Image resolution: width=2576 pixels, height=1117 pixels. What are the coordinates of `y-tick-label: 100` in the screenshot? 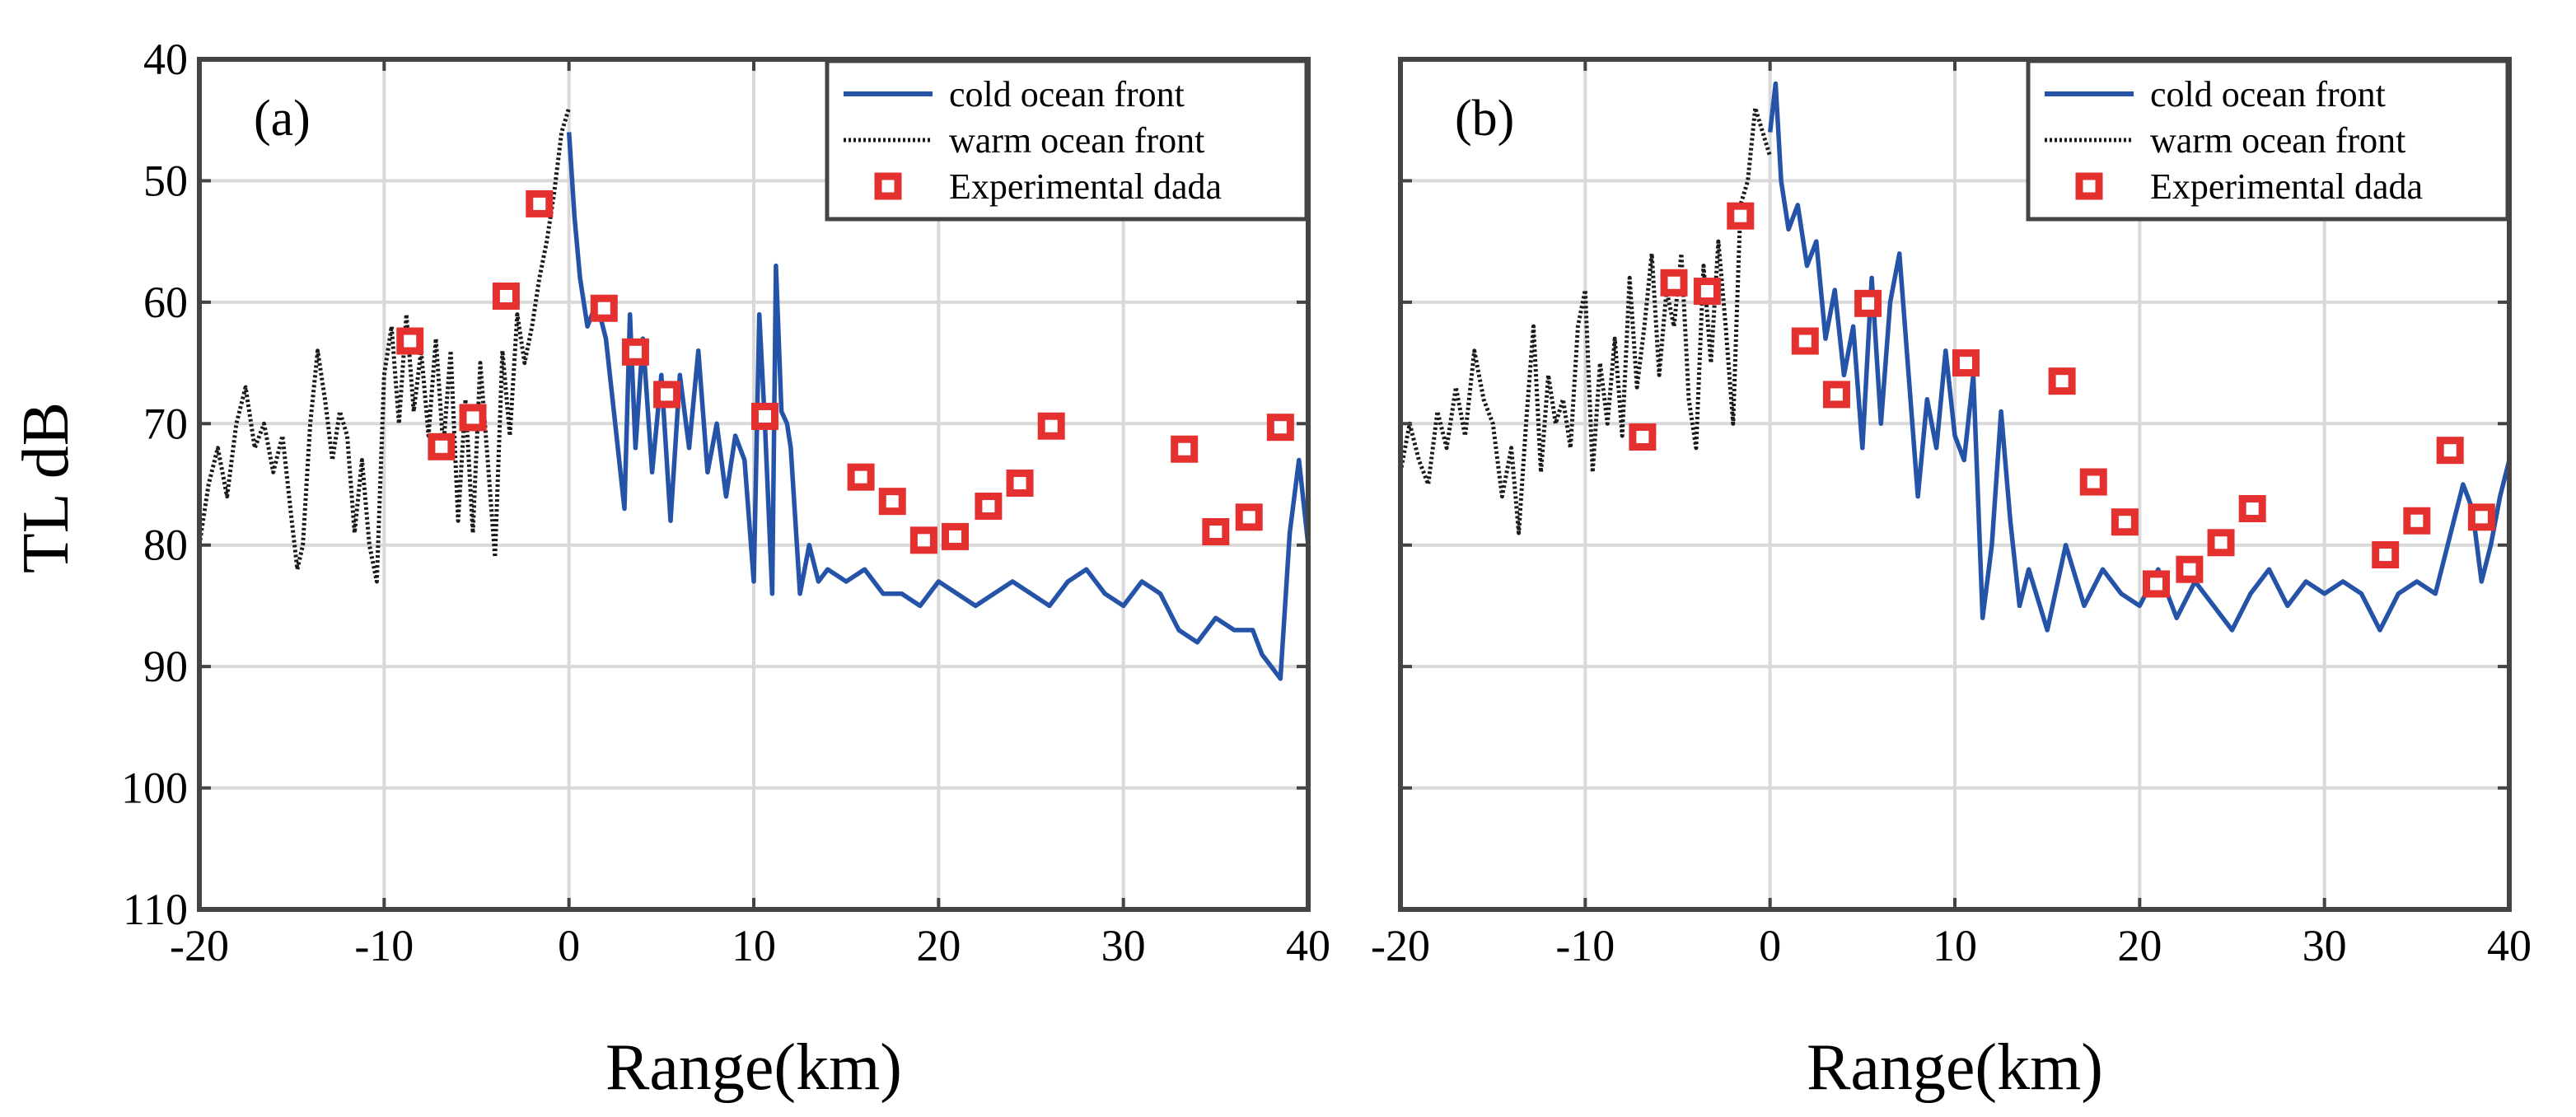 It's located at (154, 788).